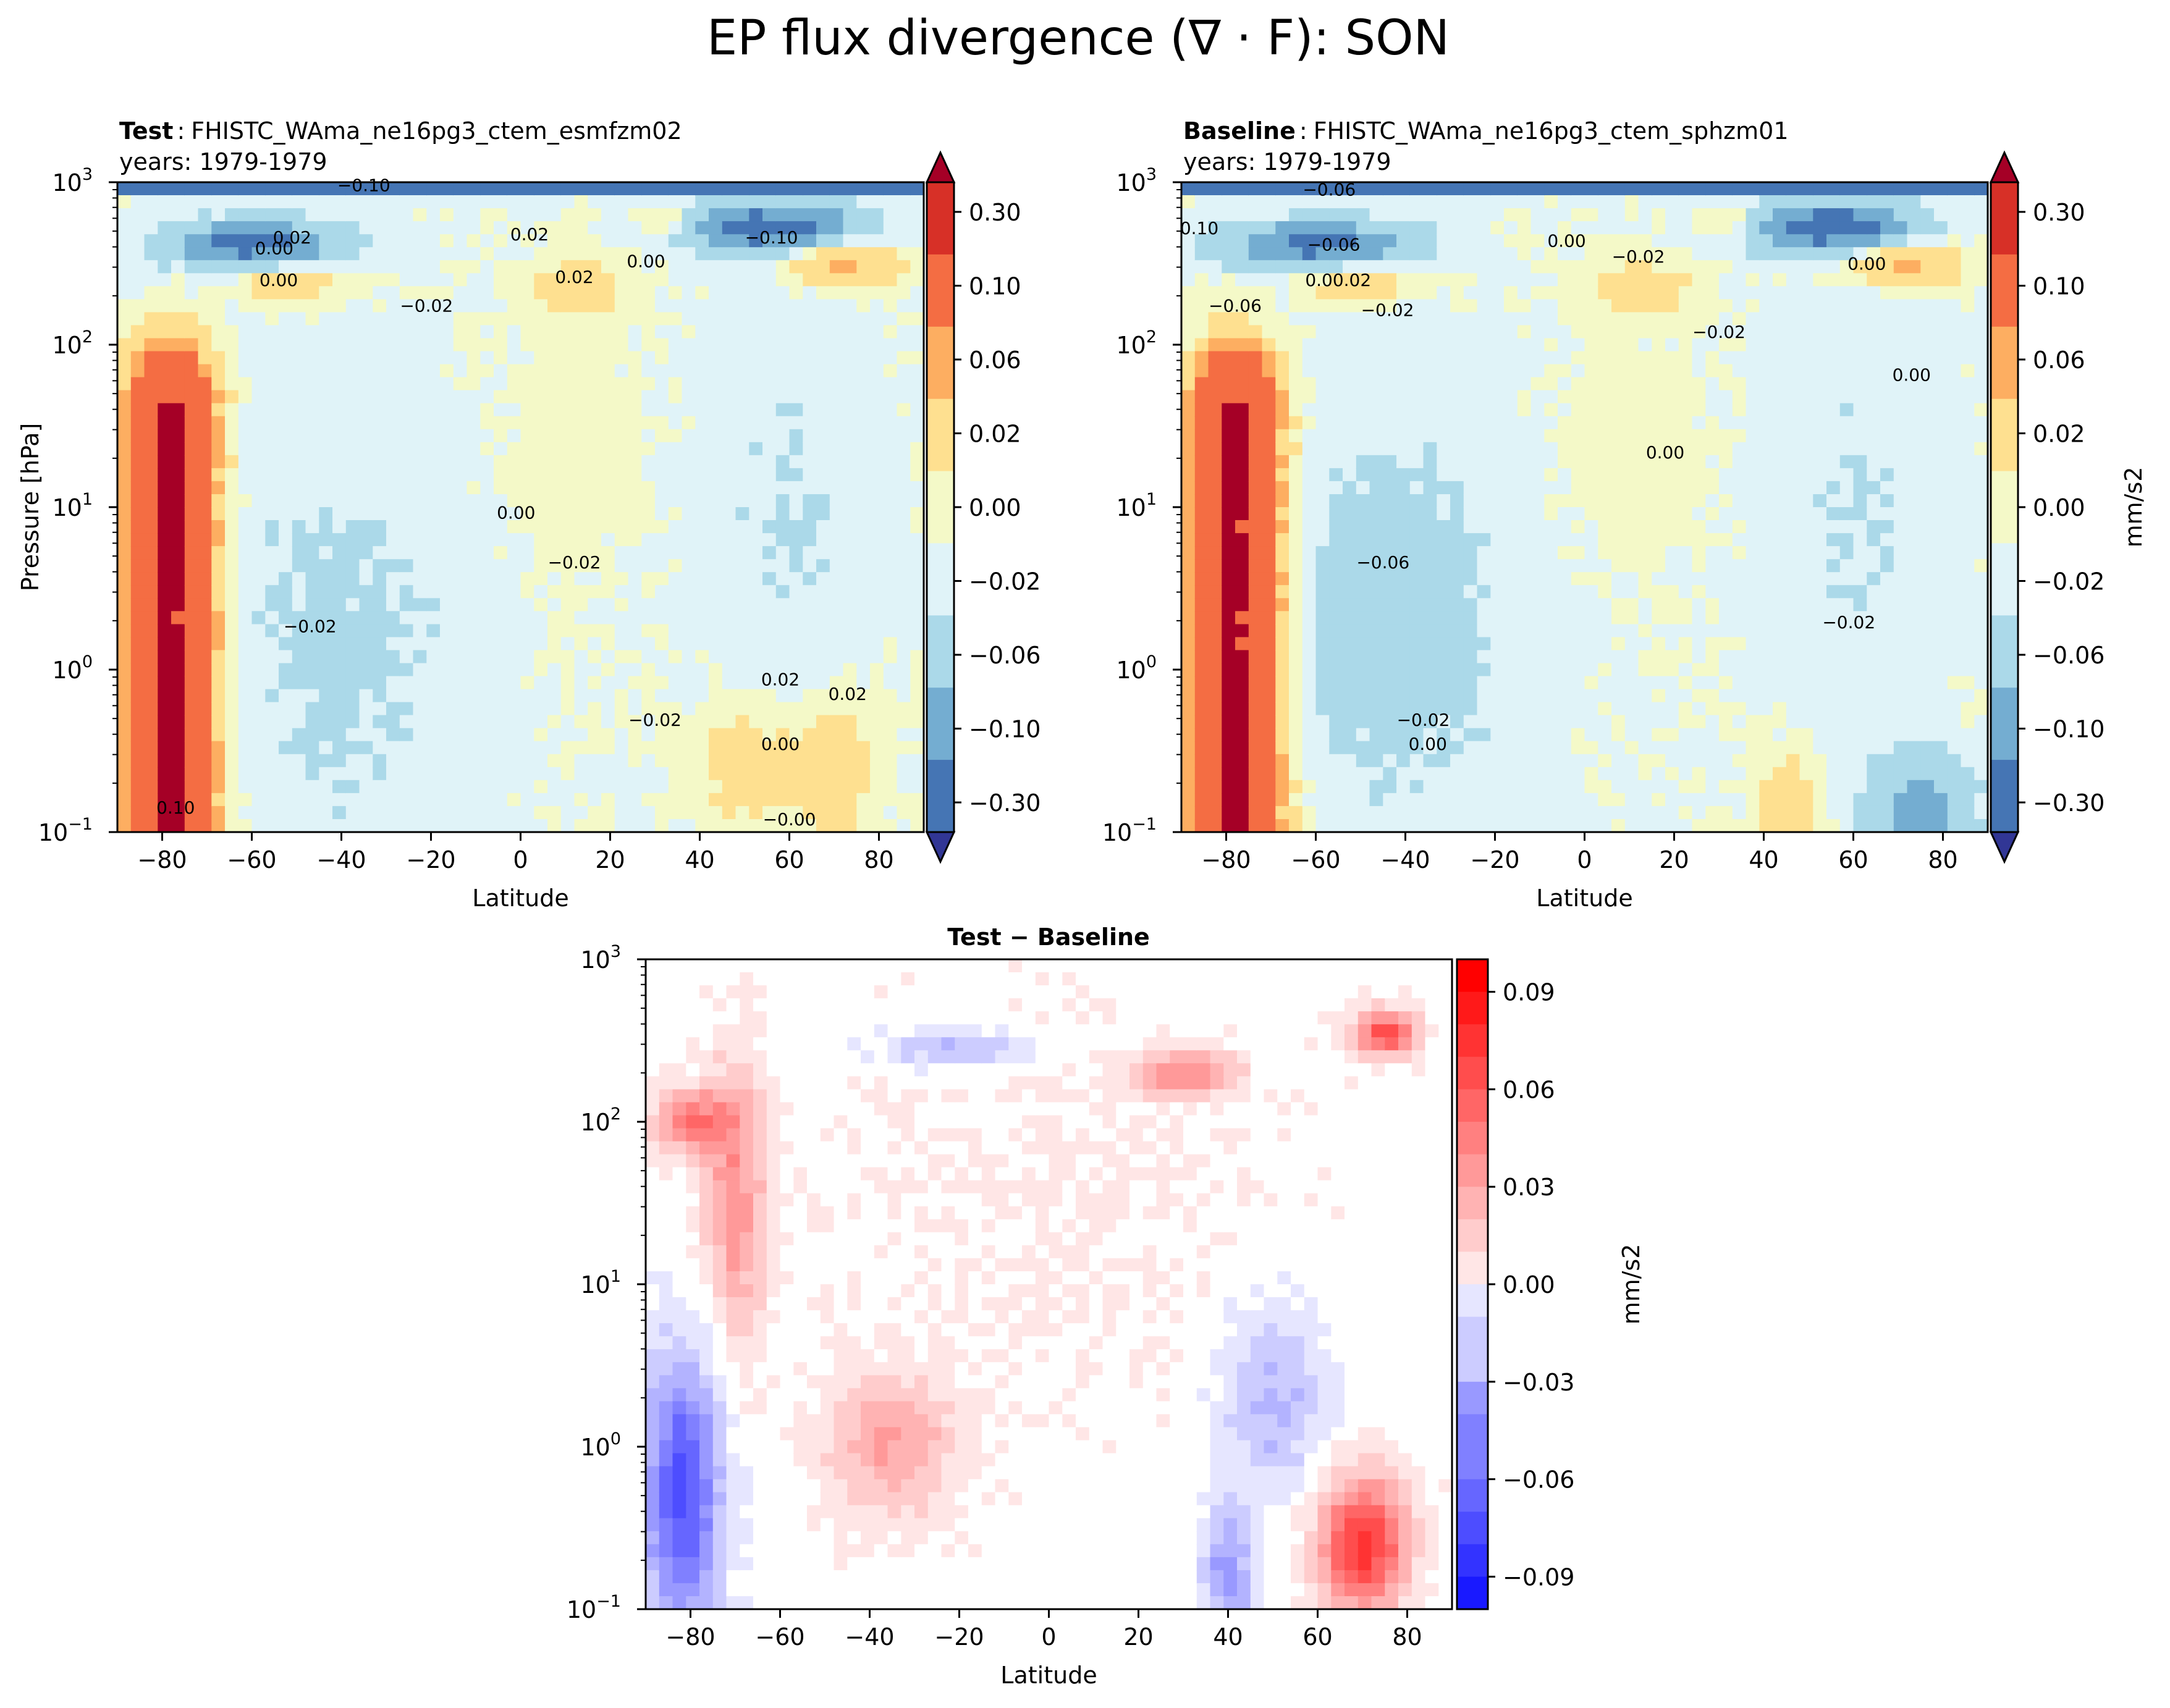  What do you see at coordinates (146, 131) in the screenshot?
I see `panel-title-bold: Test` at bounding box center [146, 131].